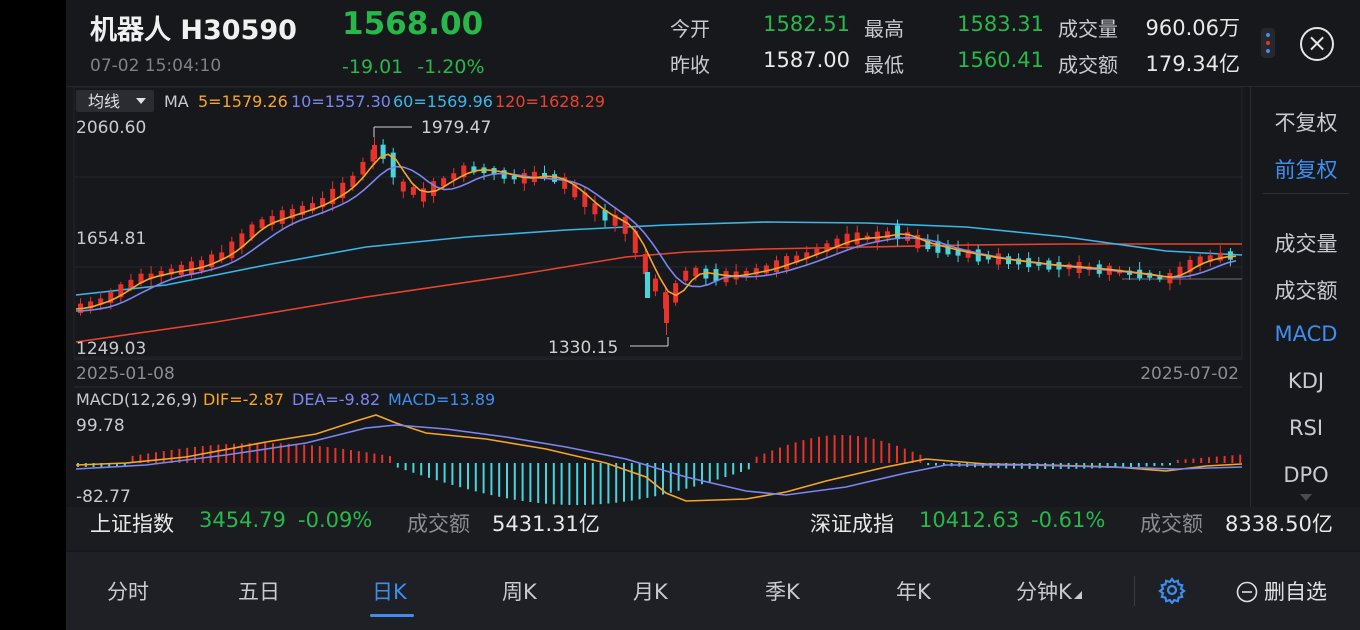 The width and height of the screenshot is (1360, 630). I want to click on macd-y-top: 99.78, so click(100, 426).